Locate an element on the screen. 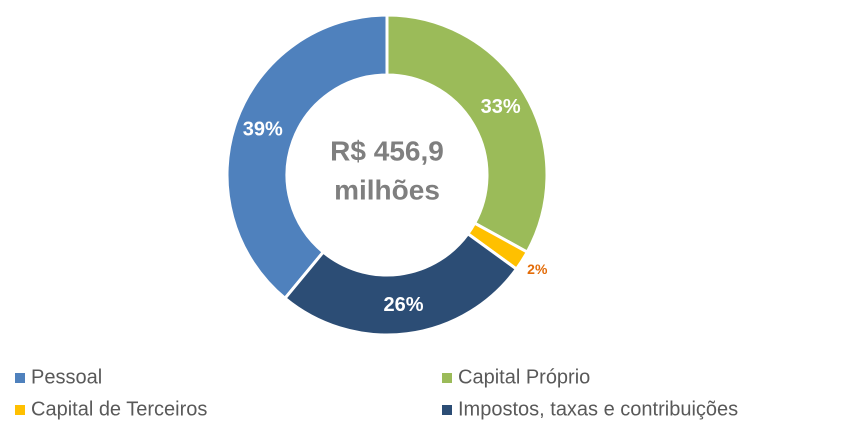 The height and width of the screenshot is (421, 843). data-label: 39% is located at coordinates (263, 130).